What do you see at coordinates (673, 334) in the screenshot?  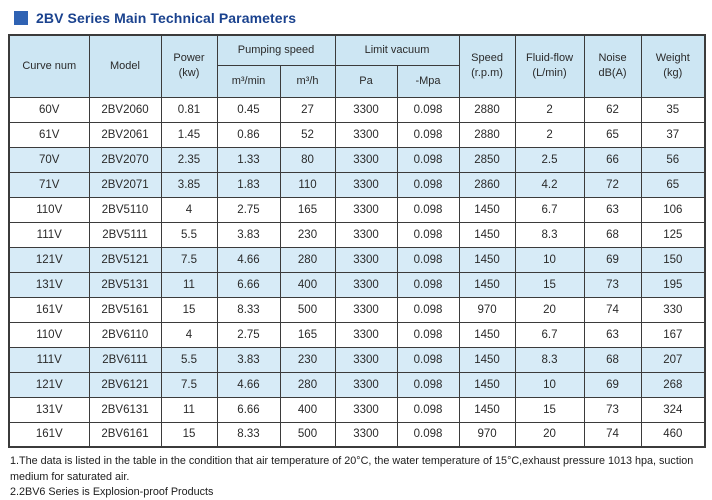 I see `table-cell: 167` at bounding box center [673, 334].